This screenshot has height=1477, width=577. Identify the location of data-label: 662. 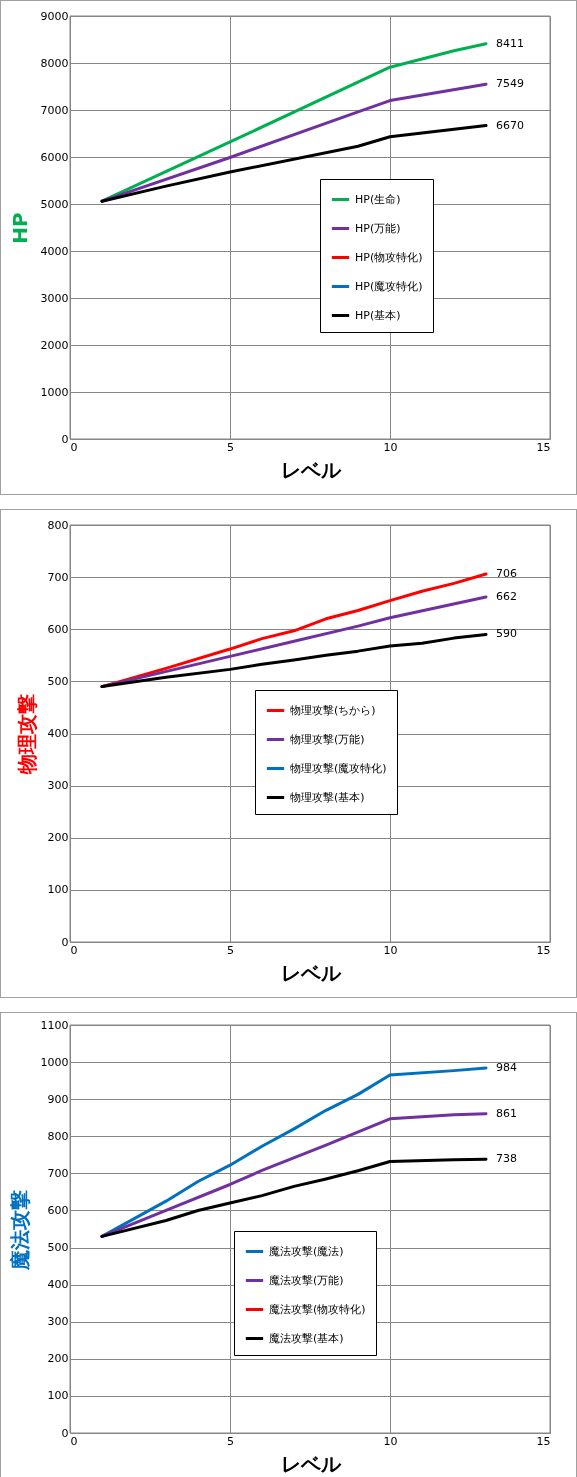
(506, 596).